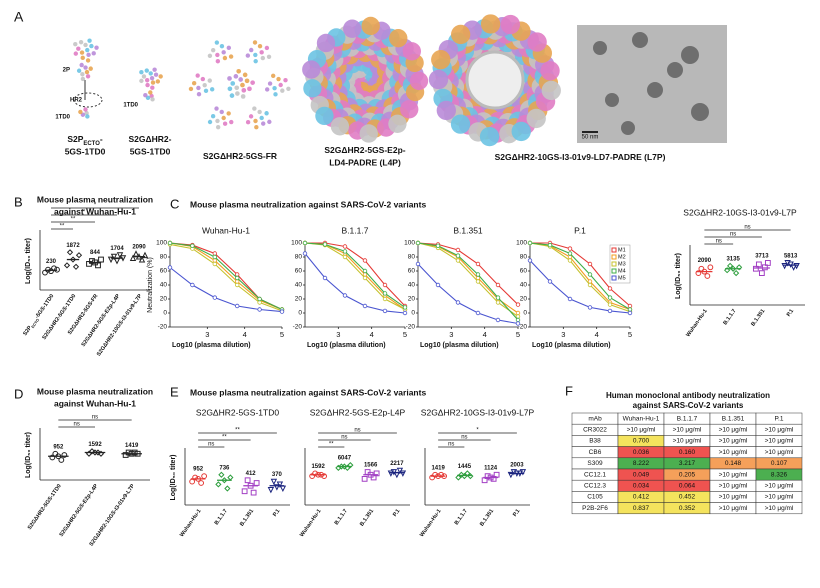 Image resolution: width=820 pixels, height=588 pixels. I want to click on table-cell, so click(779, 508).